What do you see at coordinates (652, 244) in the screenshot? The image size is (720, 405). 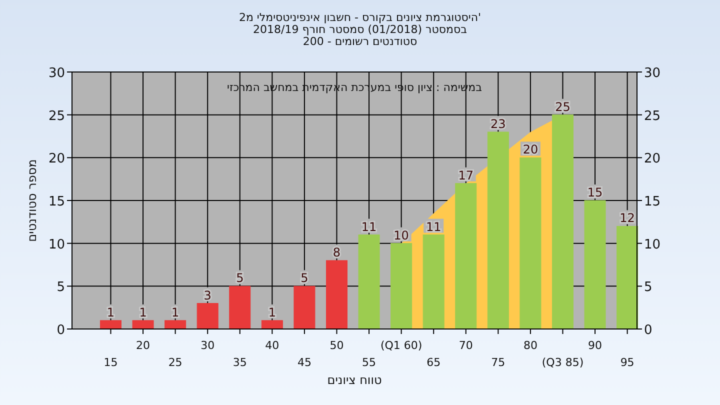 I see `y2-tick-label: 10` at bounding box center [652, 244].